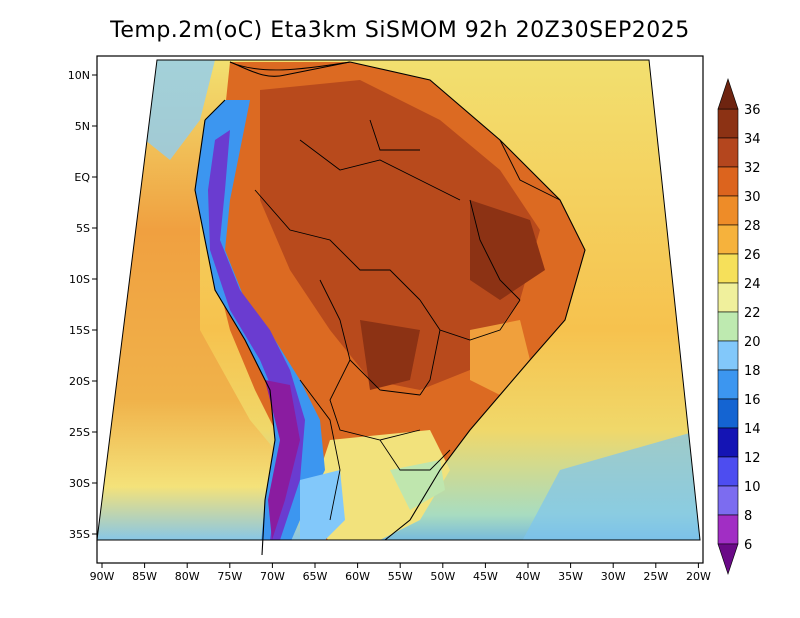 This screenshot has width=800, height=618. I want to click on lat-tick-label: 30S, so click(79, 483).